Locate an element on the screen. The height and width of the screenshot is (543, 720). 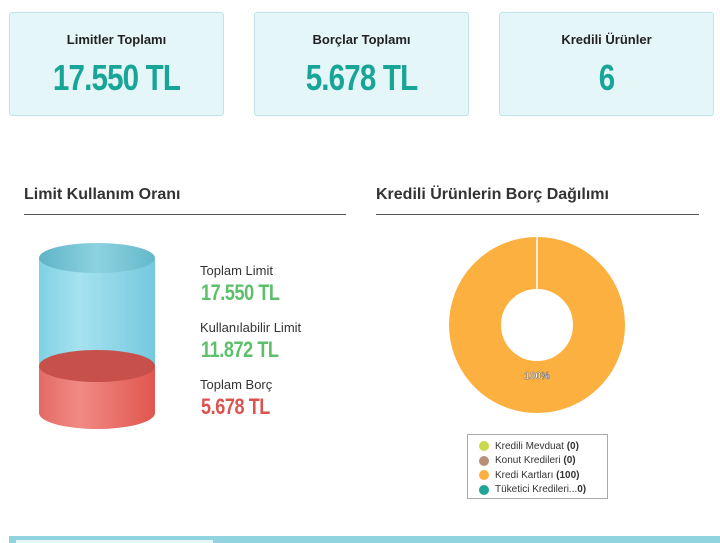
legend-count: 0) is located at coordinates (582, 490).